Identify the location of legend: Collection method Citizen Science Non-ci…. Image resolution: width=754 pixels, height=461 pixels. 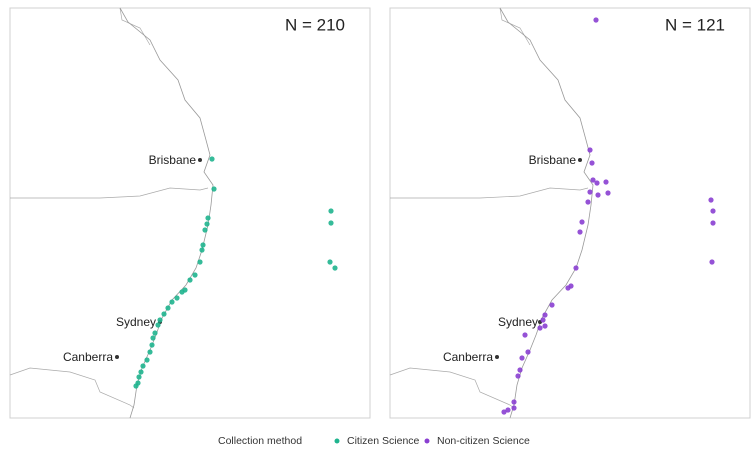
(374, 441).